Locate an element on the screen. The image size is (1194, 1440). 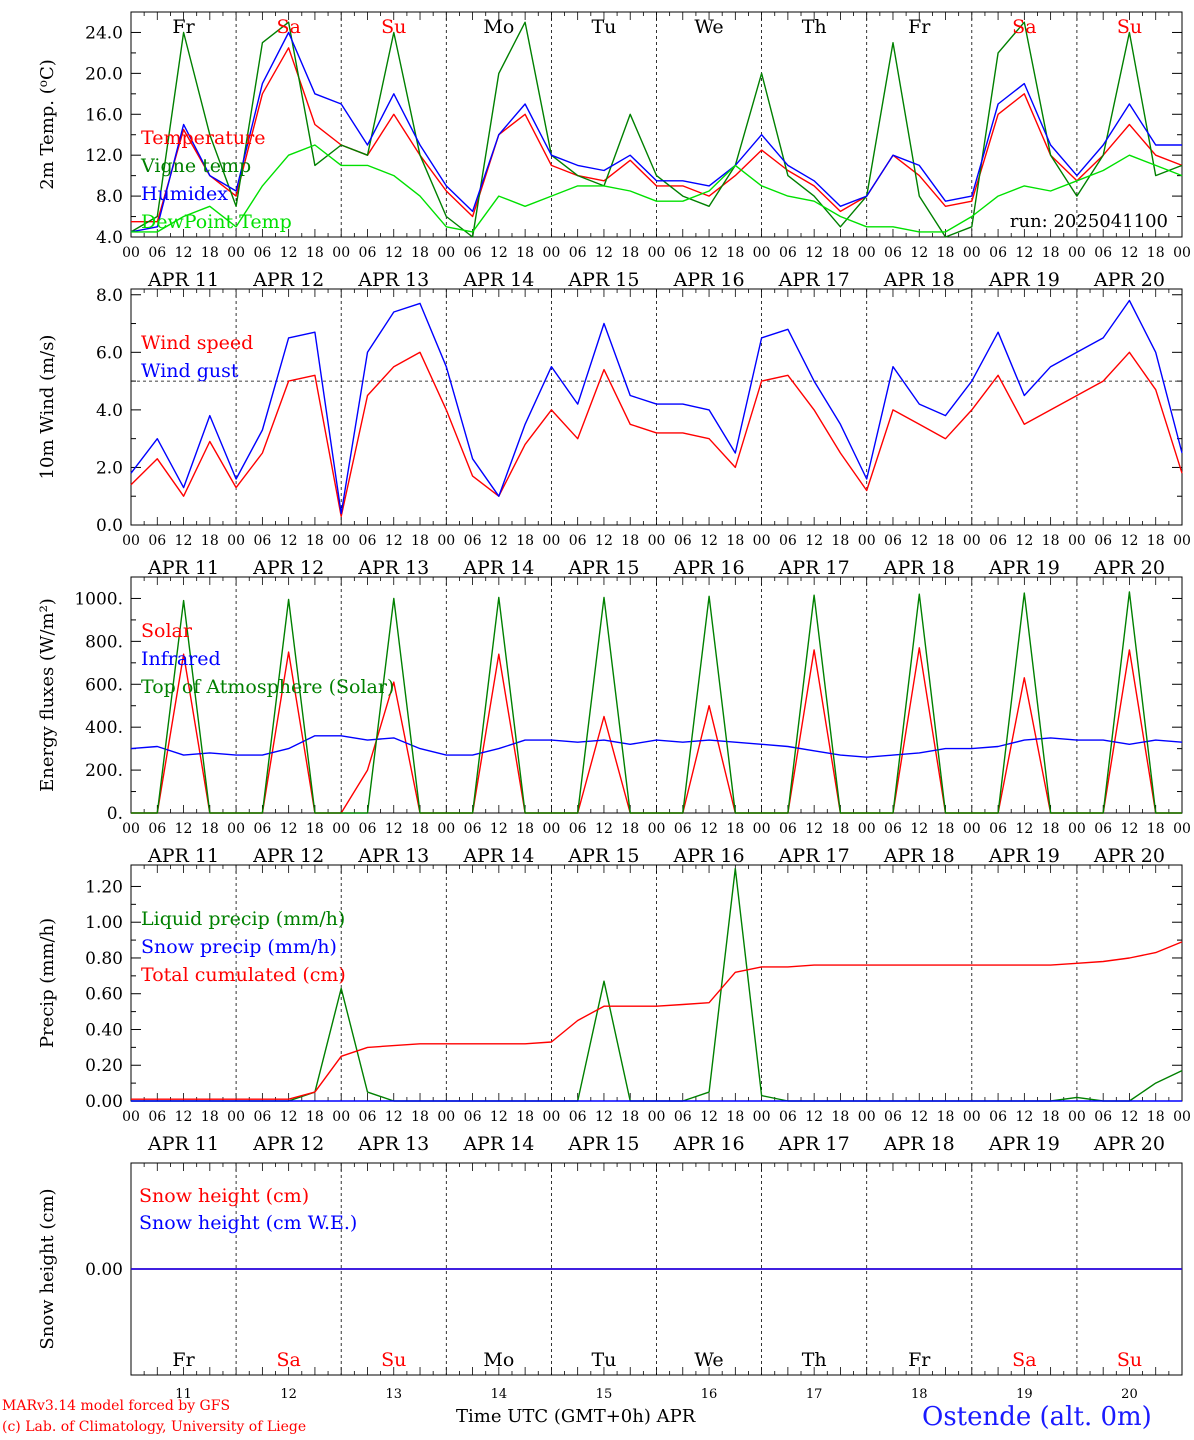
legend-entry: Temperature is located at coordinates (203, 138).